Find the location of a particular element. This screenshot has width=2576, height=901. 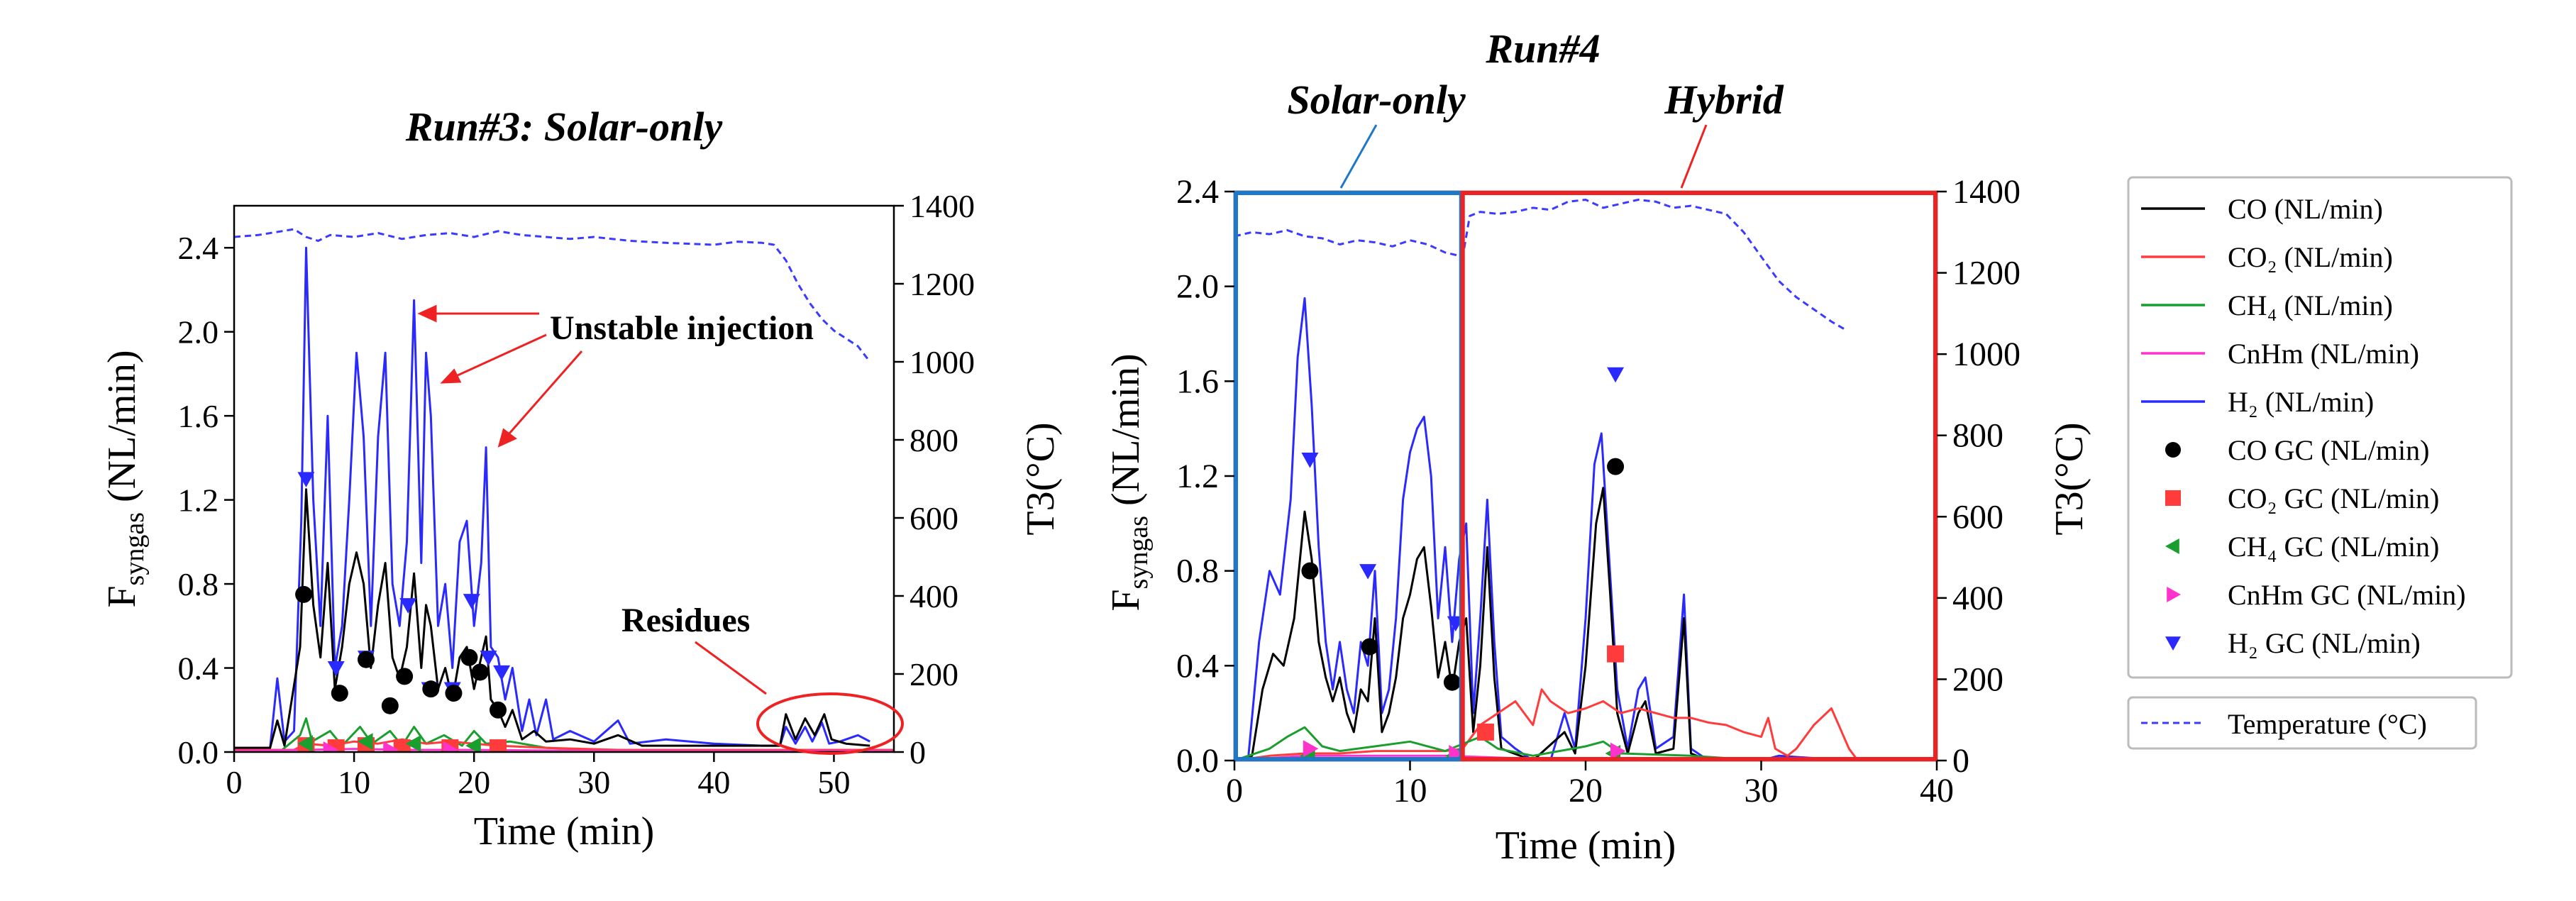

legend-label: CnHm GC (NL/min) is located at coordinates (2347, 595).